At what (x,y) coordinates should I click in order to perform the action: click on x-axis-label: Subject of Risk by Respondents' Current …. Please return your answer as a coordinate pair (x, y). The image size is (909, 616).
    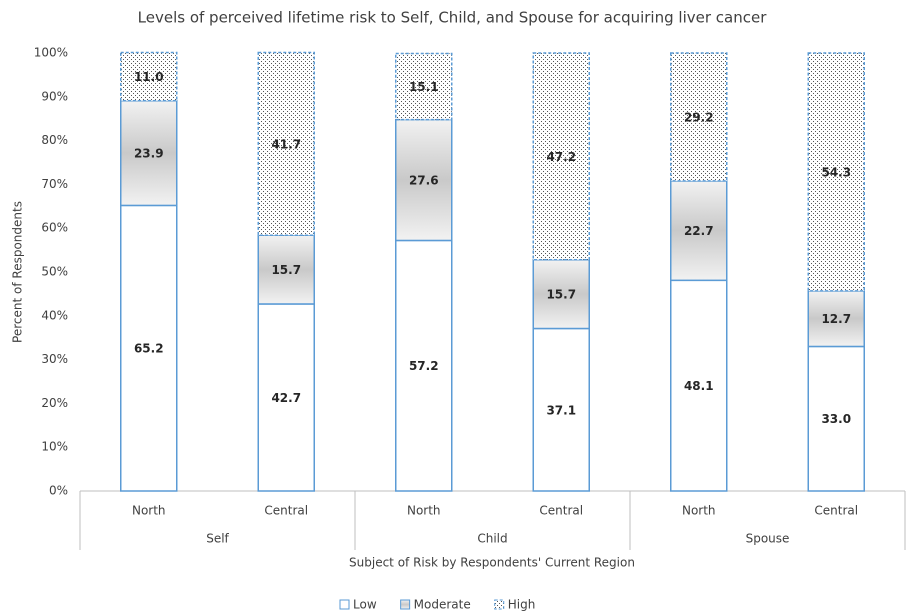
    Looking at the image, I should click on (492, 563).